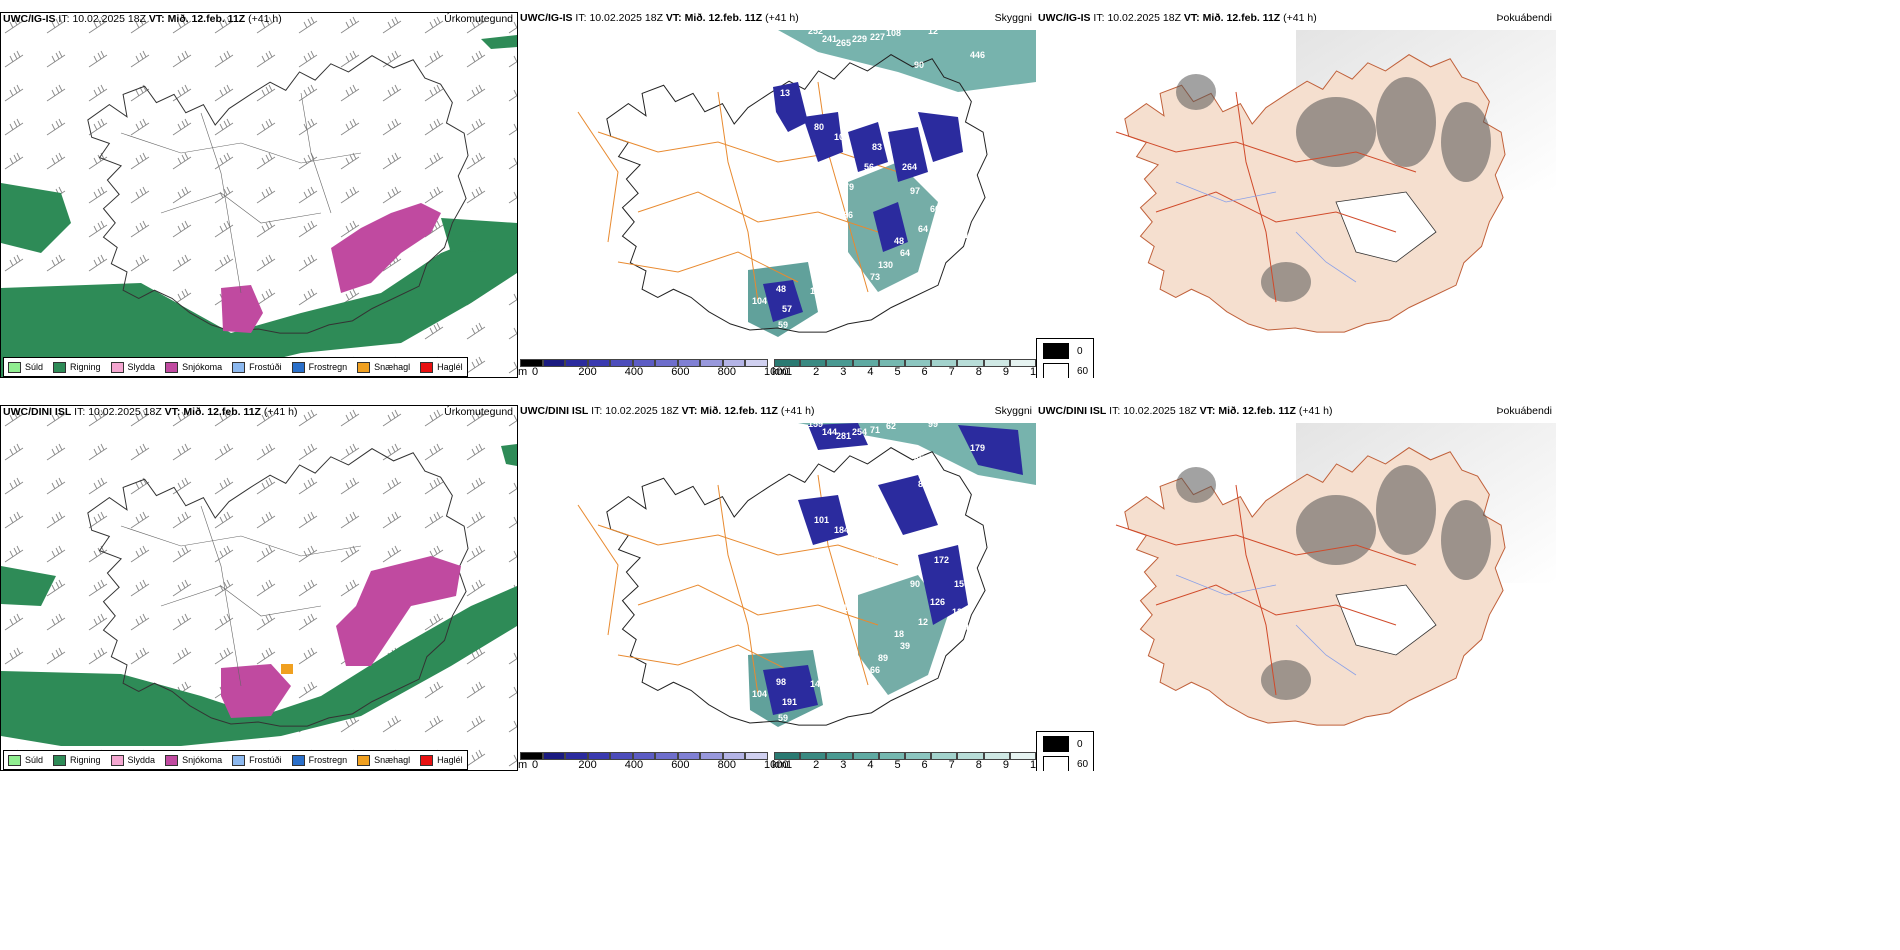 This screenshot has height=950, width=1900. What do you see at coordinates (829, 39) in the screenshot?
I see `ceiling-value-label: 241` at bounding box center [829, 39].